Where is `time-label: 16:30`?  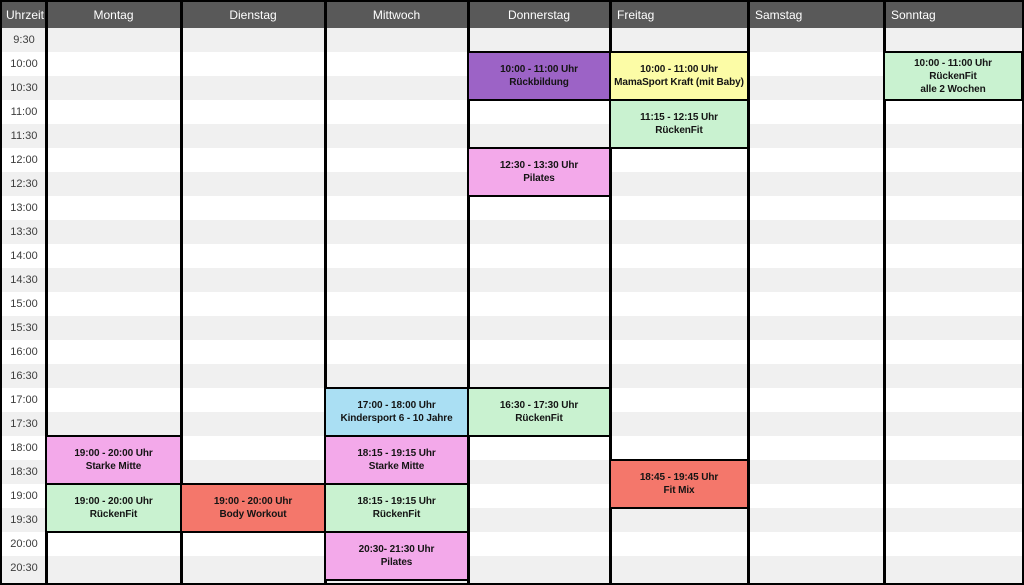 time-label: 16:30 is located at coordinates (24, 376).